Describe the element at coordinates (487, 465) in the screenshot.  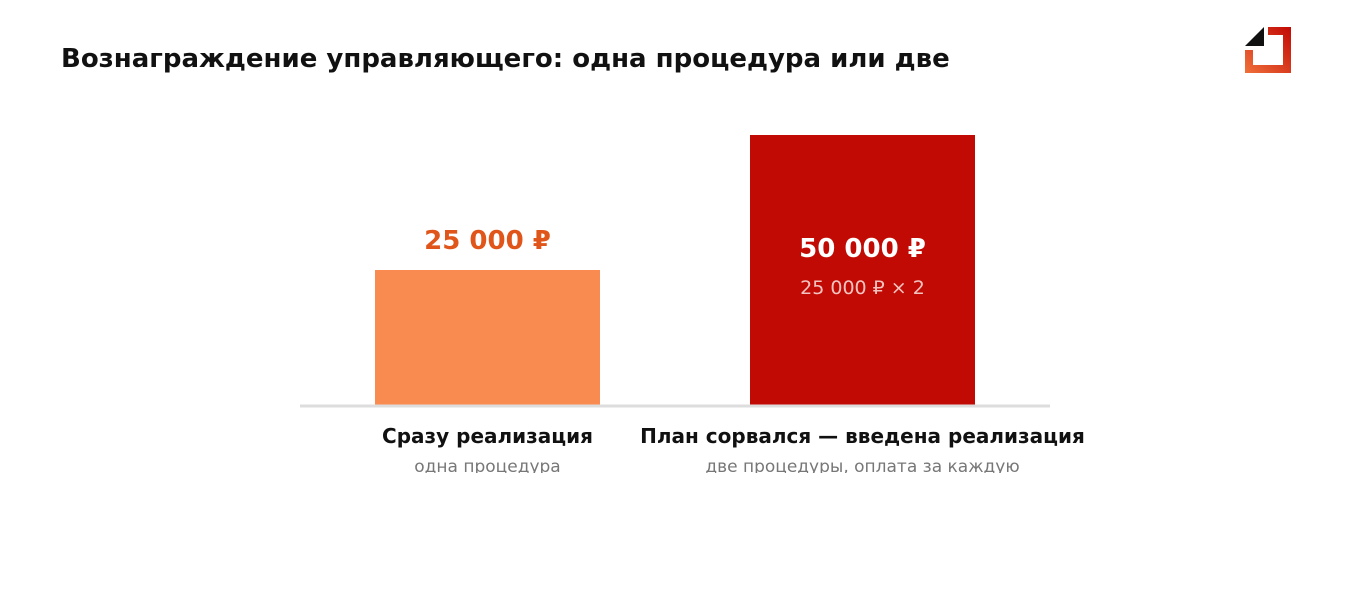
I see `category-sublabel-single: одна процедура` at that location.